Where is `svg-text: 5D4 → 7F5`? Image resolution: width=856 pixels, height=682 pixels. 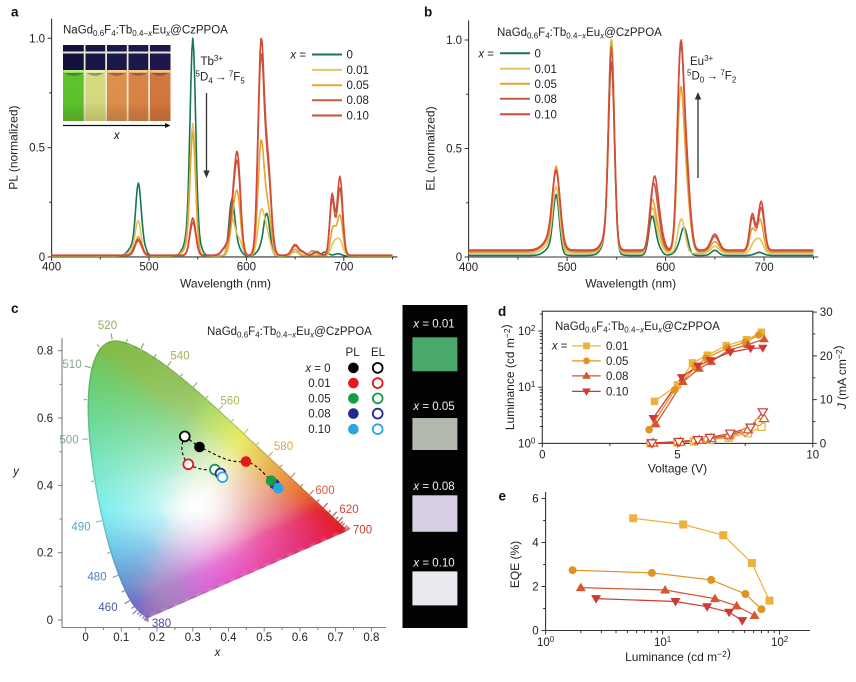 svg-text: 5D4 → 7F5 is located at coordinates (221, 78).